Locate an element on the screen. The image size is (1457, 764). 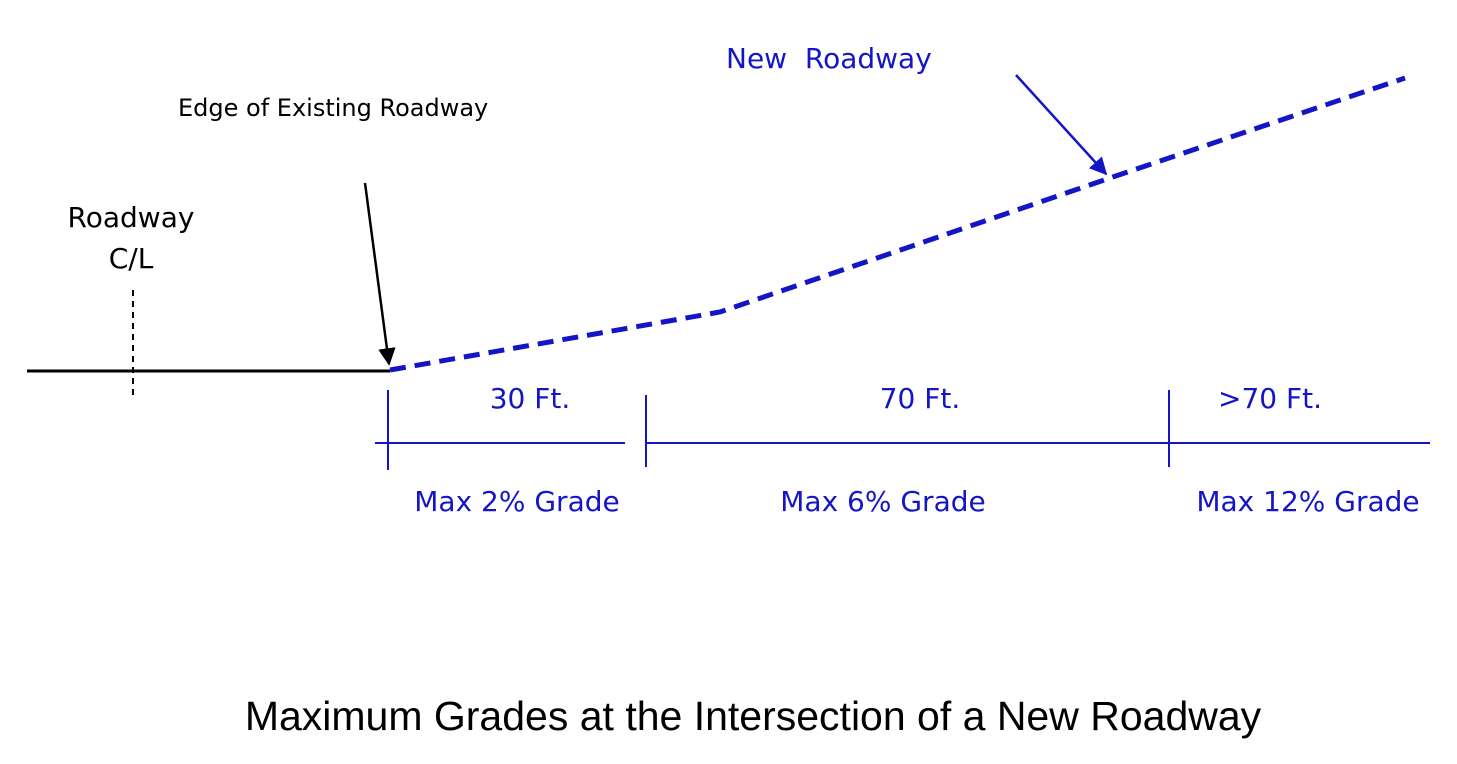
new-roadway-arrow is located at coordinates (1061, 125).